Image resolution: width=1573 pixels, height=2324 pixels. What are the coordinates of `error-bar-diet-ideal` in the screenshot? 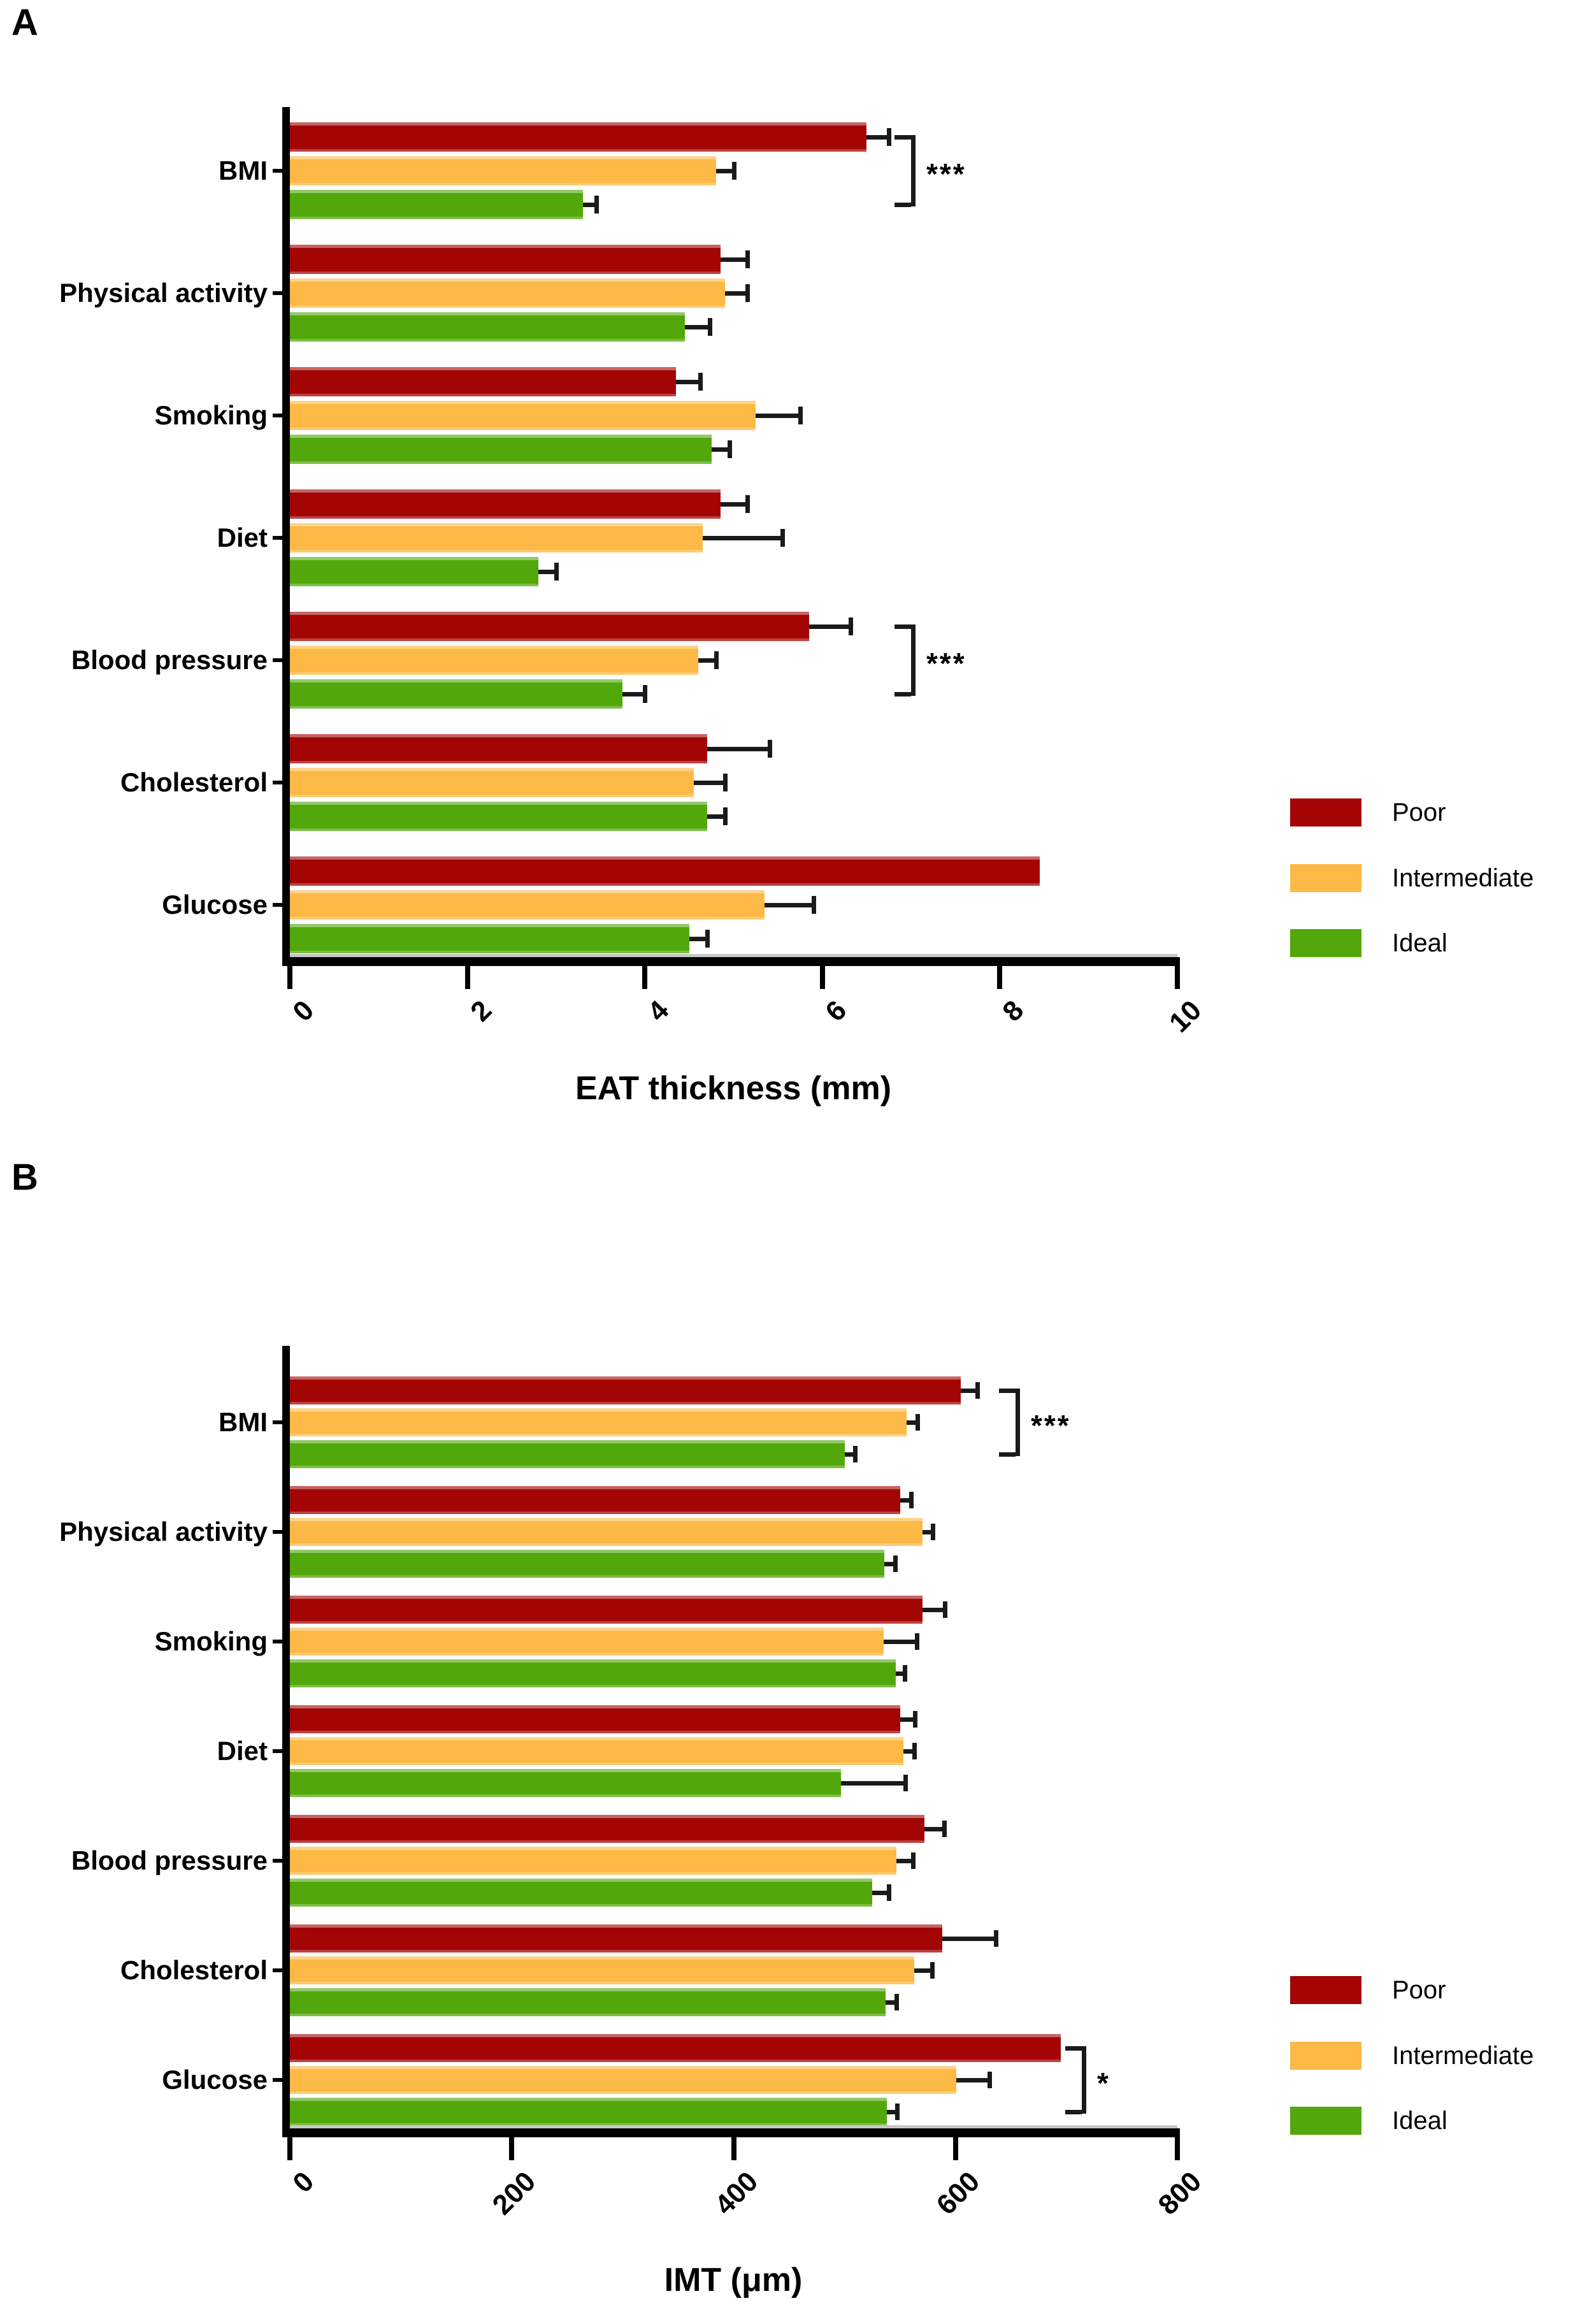 It's located at (873, 1784).